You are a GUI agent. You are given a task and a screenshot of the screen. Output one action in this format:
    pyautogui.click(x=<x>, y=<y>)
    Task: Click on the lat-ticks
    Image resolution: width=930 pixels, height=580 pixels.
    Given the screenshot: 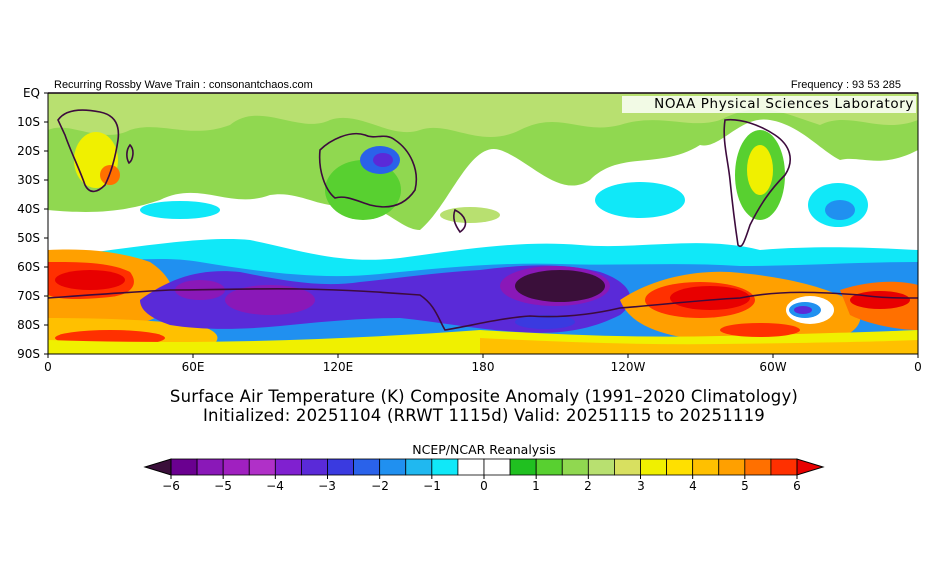 What is the action you would take?
    pyautogui.click(x=46, y=223)
    